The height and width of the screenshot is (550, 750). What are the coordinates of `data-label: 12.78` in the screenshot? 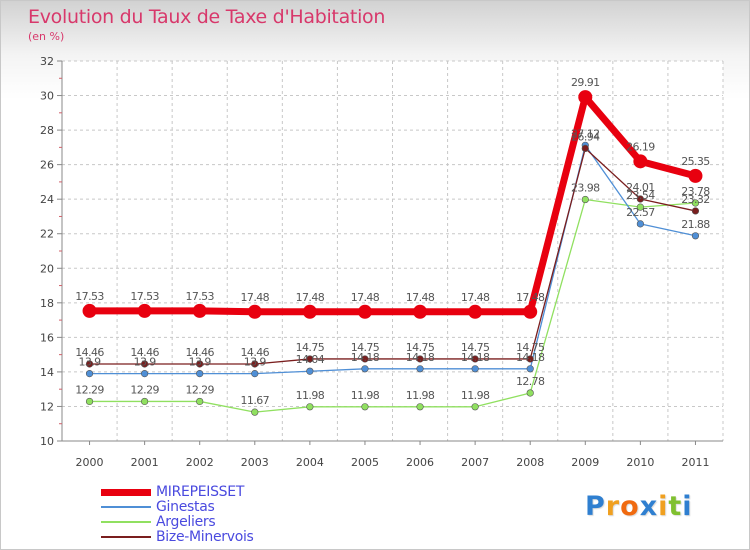 It's located at (530, 381).